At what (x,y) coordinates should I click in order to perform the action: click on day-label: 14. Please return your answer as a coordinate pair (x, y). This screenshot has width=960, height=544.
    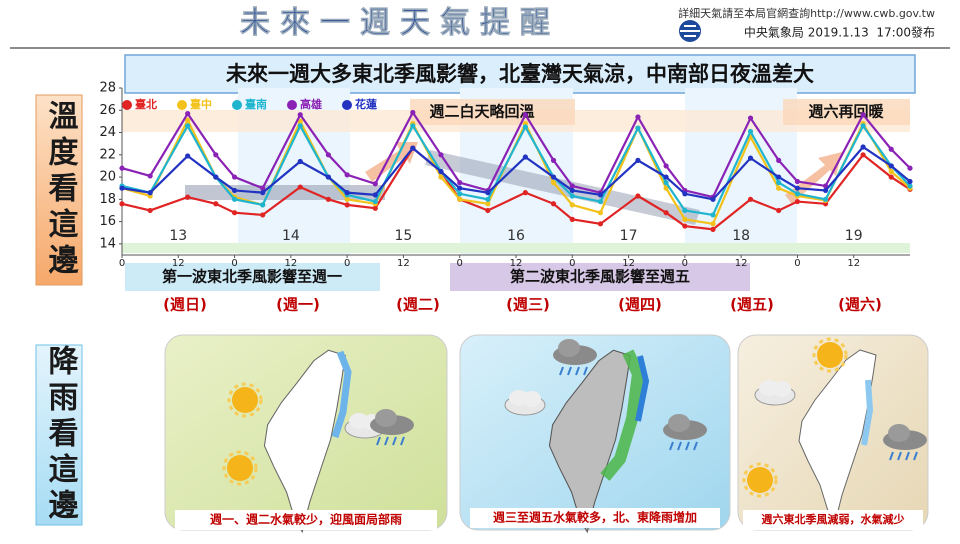
    Looking at the image, I should click on (291, 236).